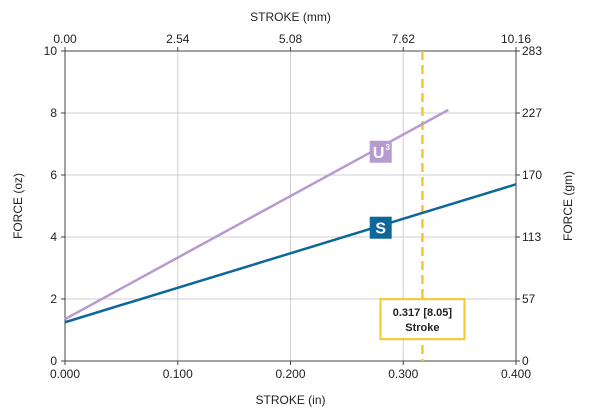  Describe the element at coordinates (290, 17) in the screenshot. I see `x-axis-top-title: STROKE (mm)` at that location.